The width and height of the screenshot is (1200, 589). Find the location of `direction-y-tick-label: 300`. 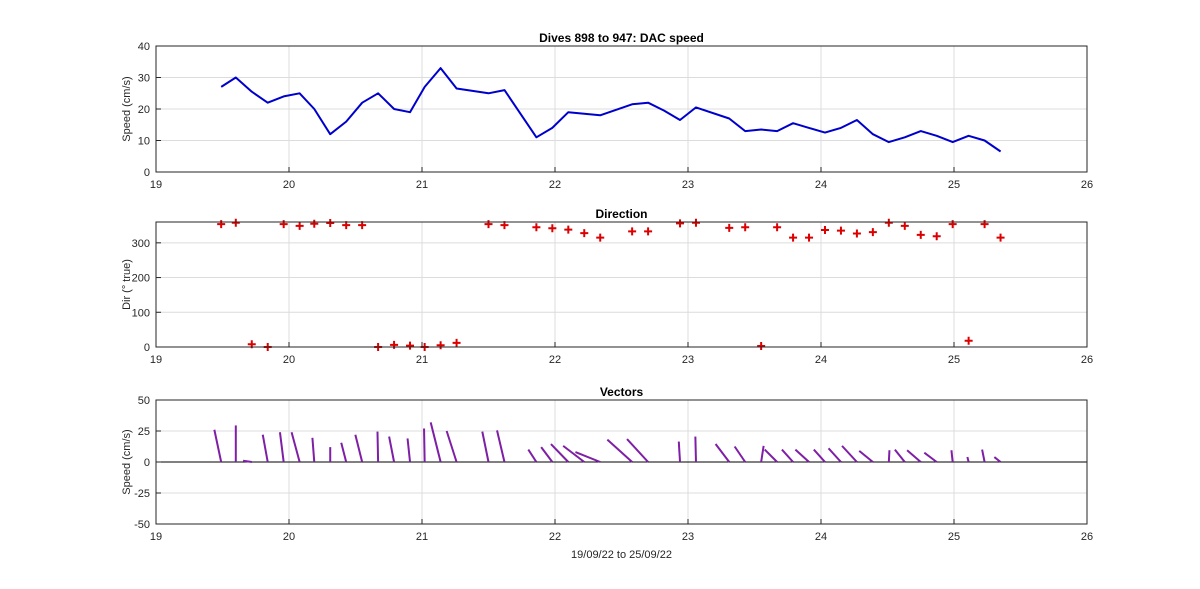

direction-y-tick-label: 300 is located at coordinates (141, 244).